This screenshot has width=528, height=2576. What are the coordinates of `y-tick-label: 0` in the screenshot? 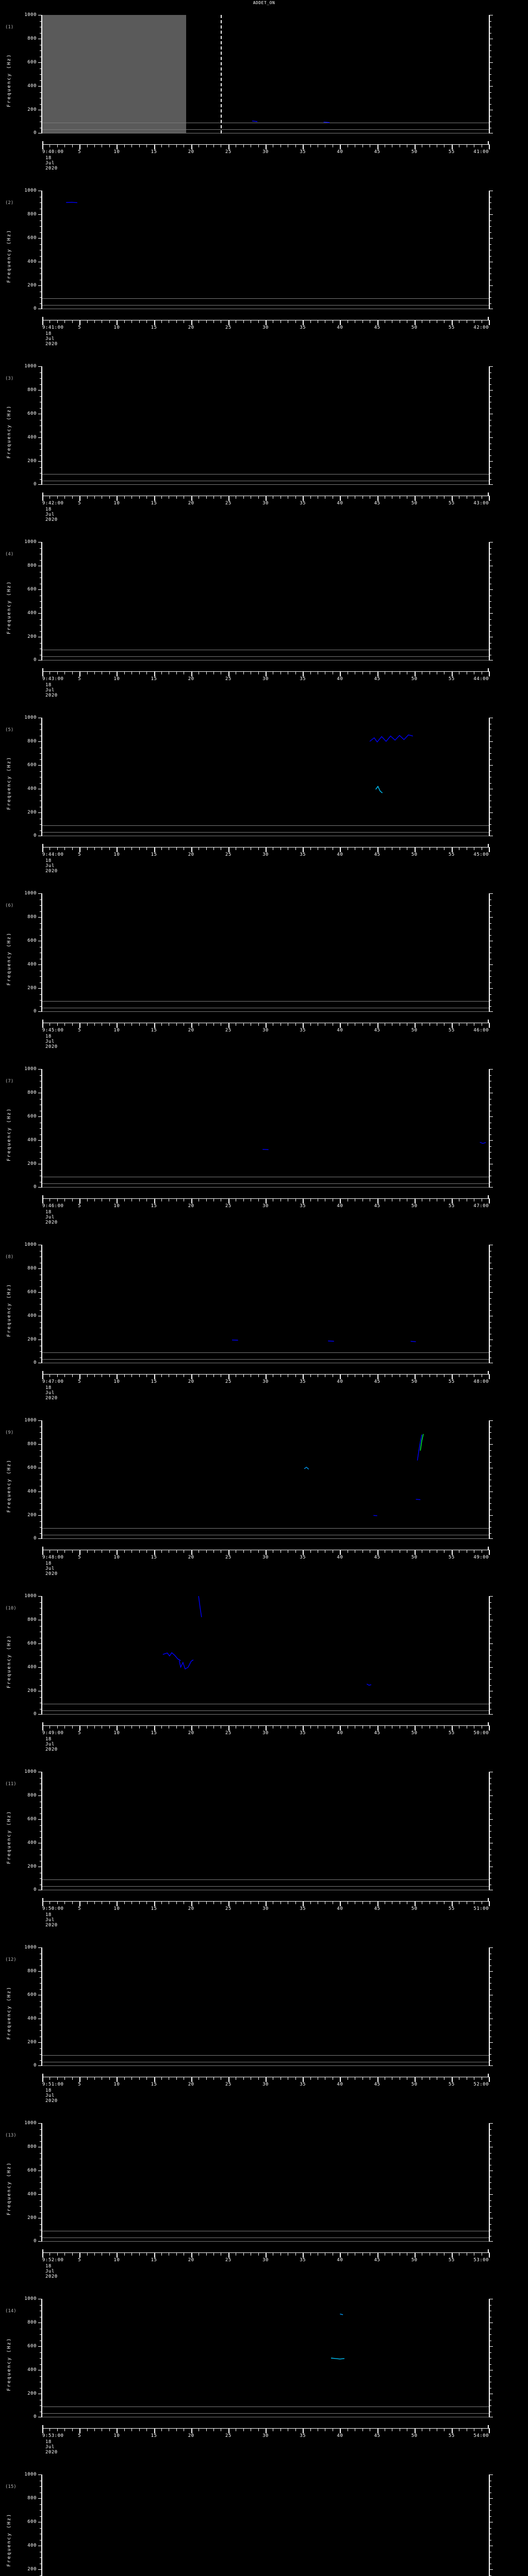 It's located at (35, 132).